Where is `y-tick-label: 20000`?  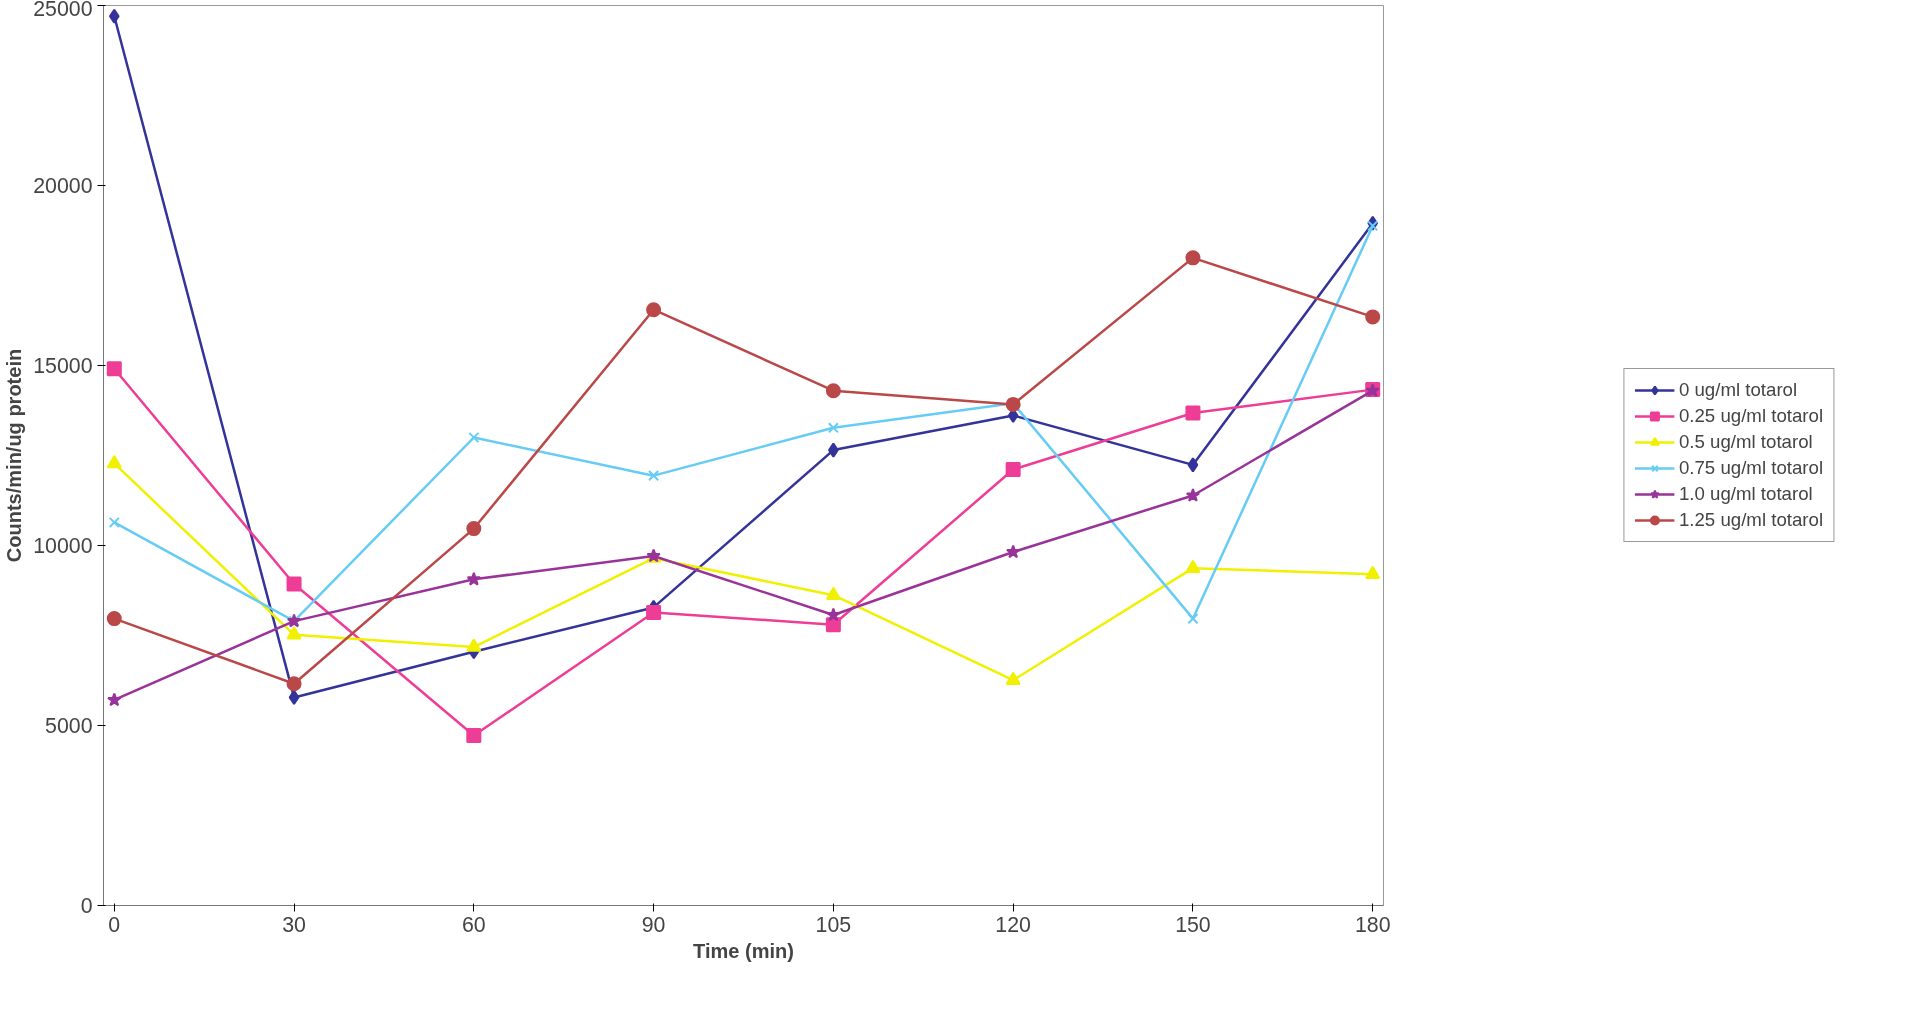
y-tick-label: 20000 is located at coordinates (63, 186).